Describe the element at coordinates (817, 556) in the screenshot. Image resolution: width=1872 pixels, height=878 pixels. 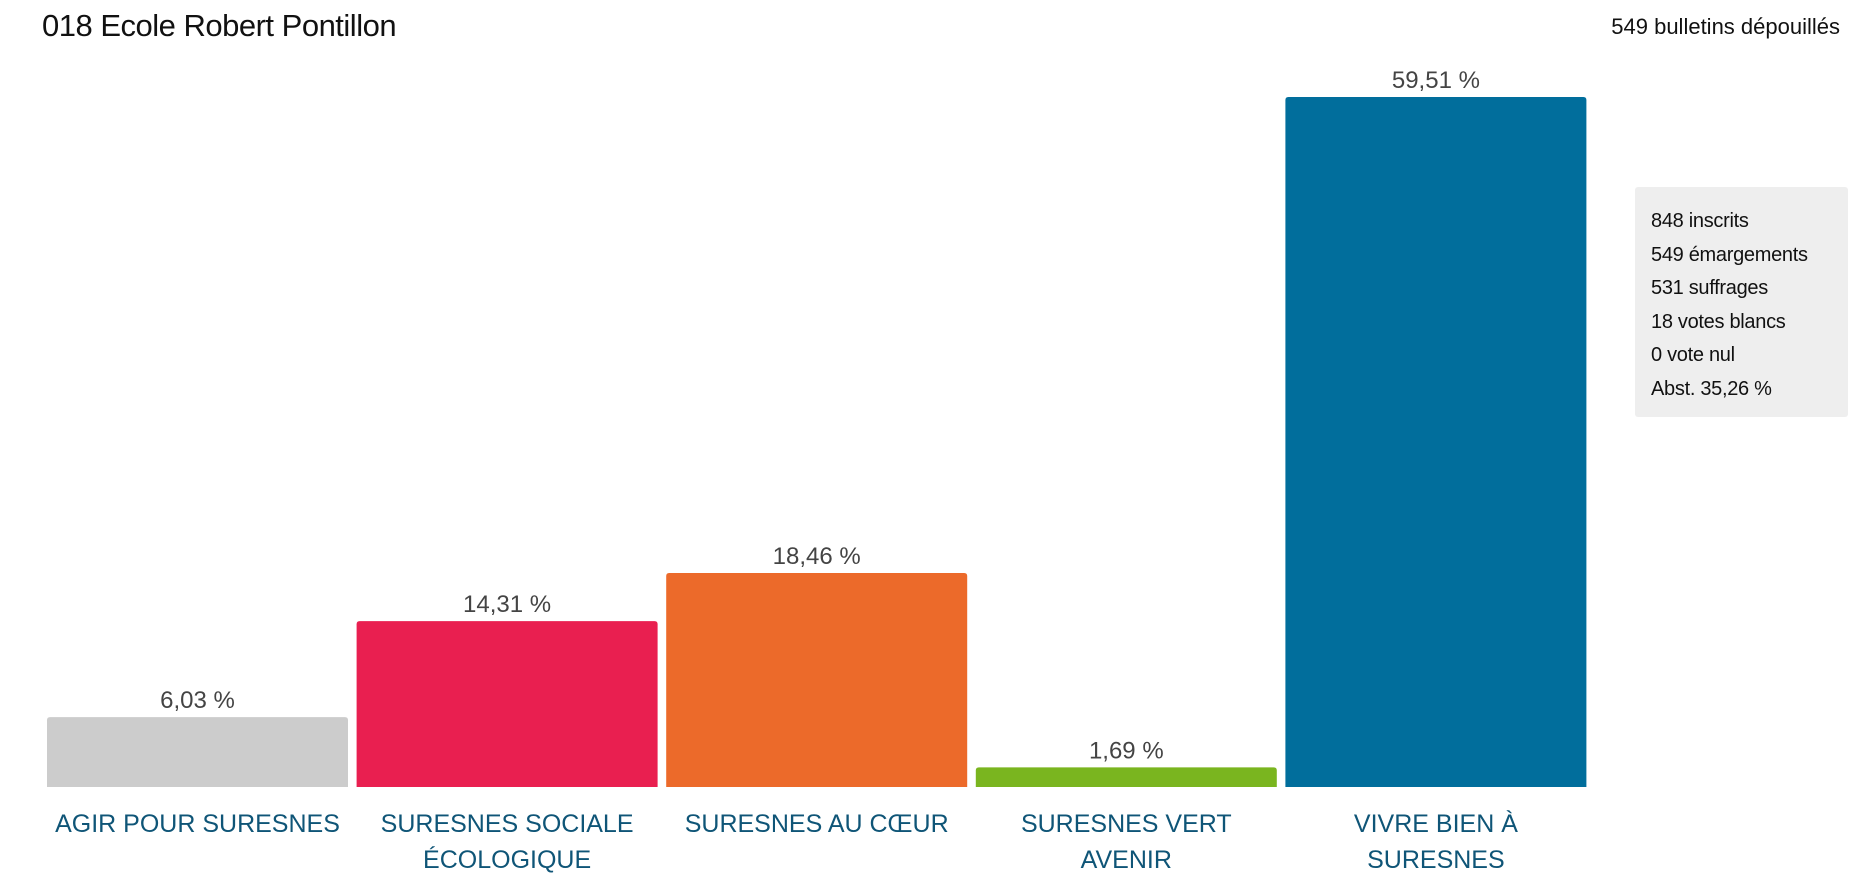
I see `value-label: 18,46 %` at that location.